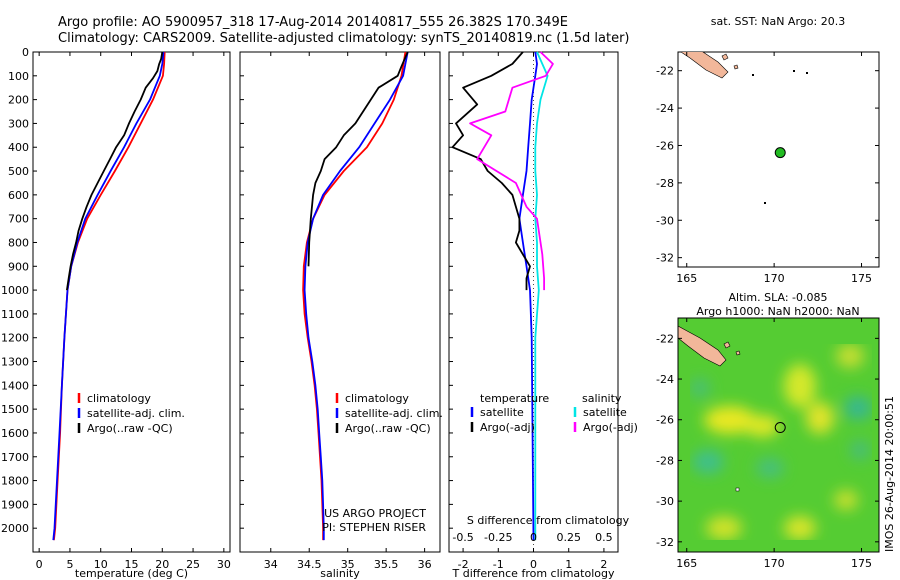 This screenshot has width=900, height=580. What do you see at coordinates (15, 385) in the screenshot?
I see `y-tick-label: 1400` at bounding box center [15, 385].